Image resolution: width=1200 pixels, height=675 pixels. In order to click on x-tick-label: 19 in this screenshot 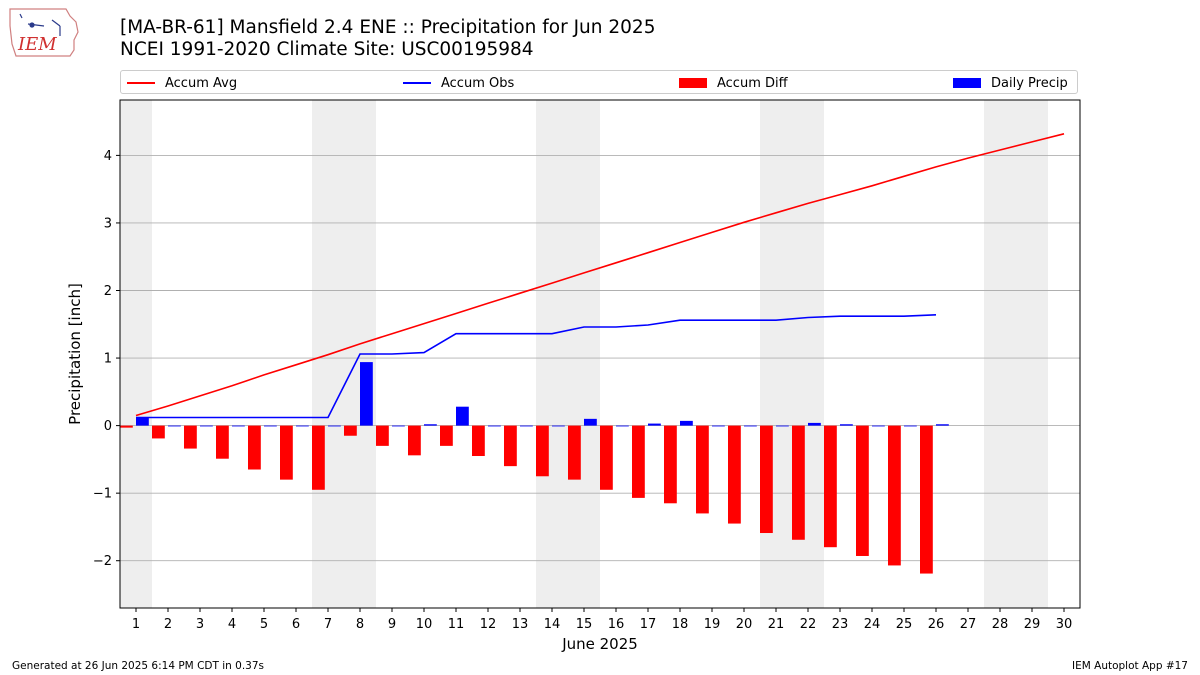, I will do `click(712, 624)`.